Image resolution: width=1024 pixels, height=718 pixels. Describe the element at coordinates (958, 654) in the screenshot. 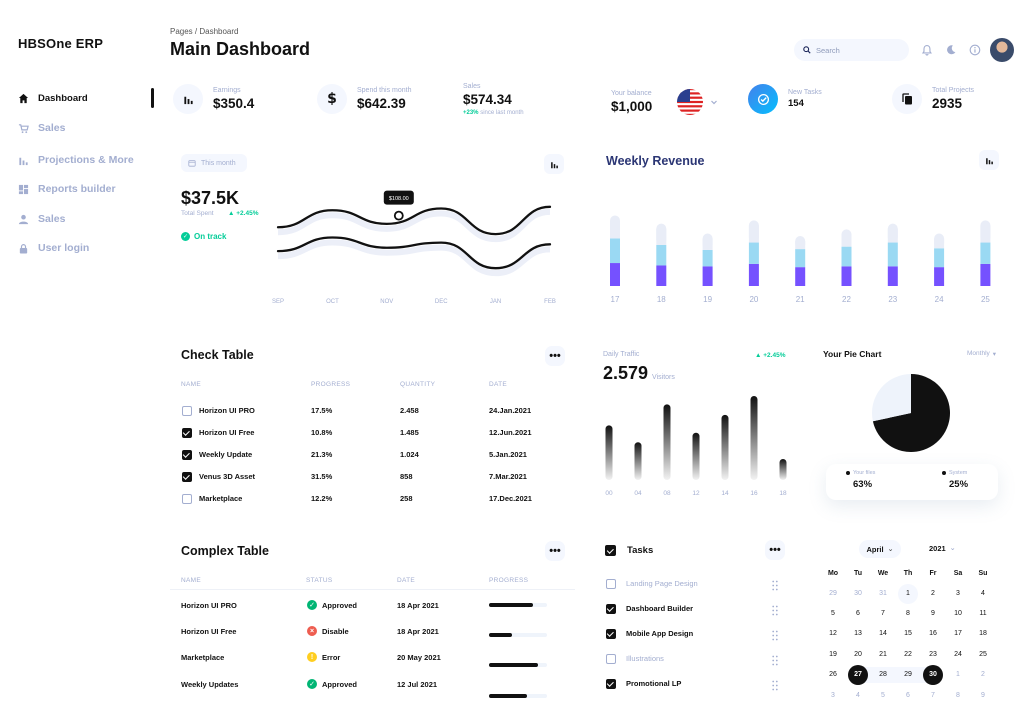

I see `calendar-day: 24` at that location.